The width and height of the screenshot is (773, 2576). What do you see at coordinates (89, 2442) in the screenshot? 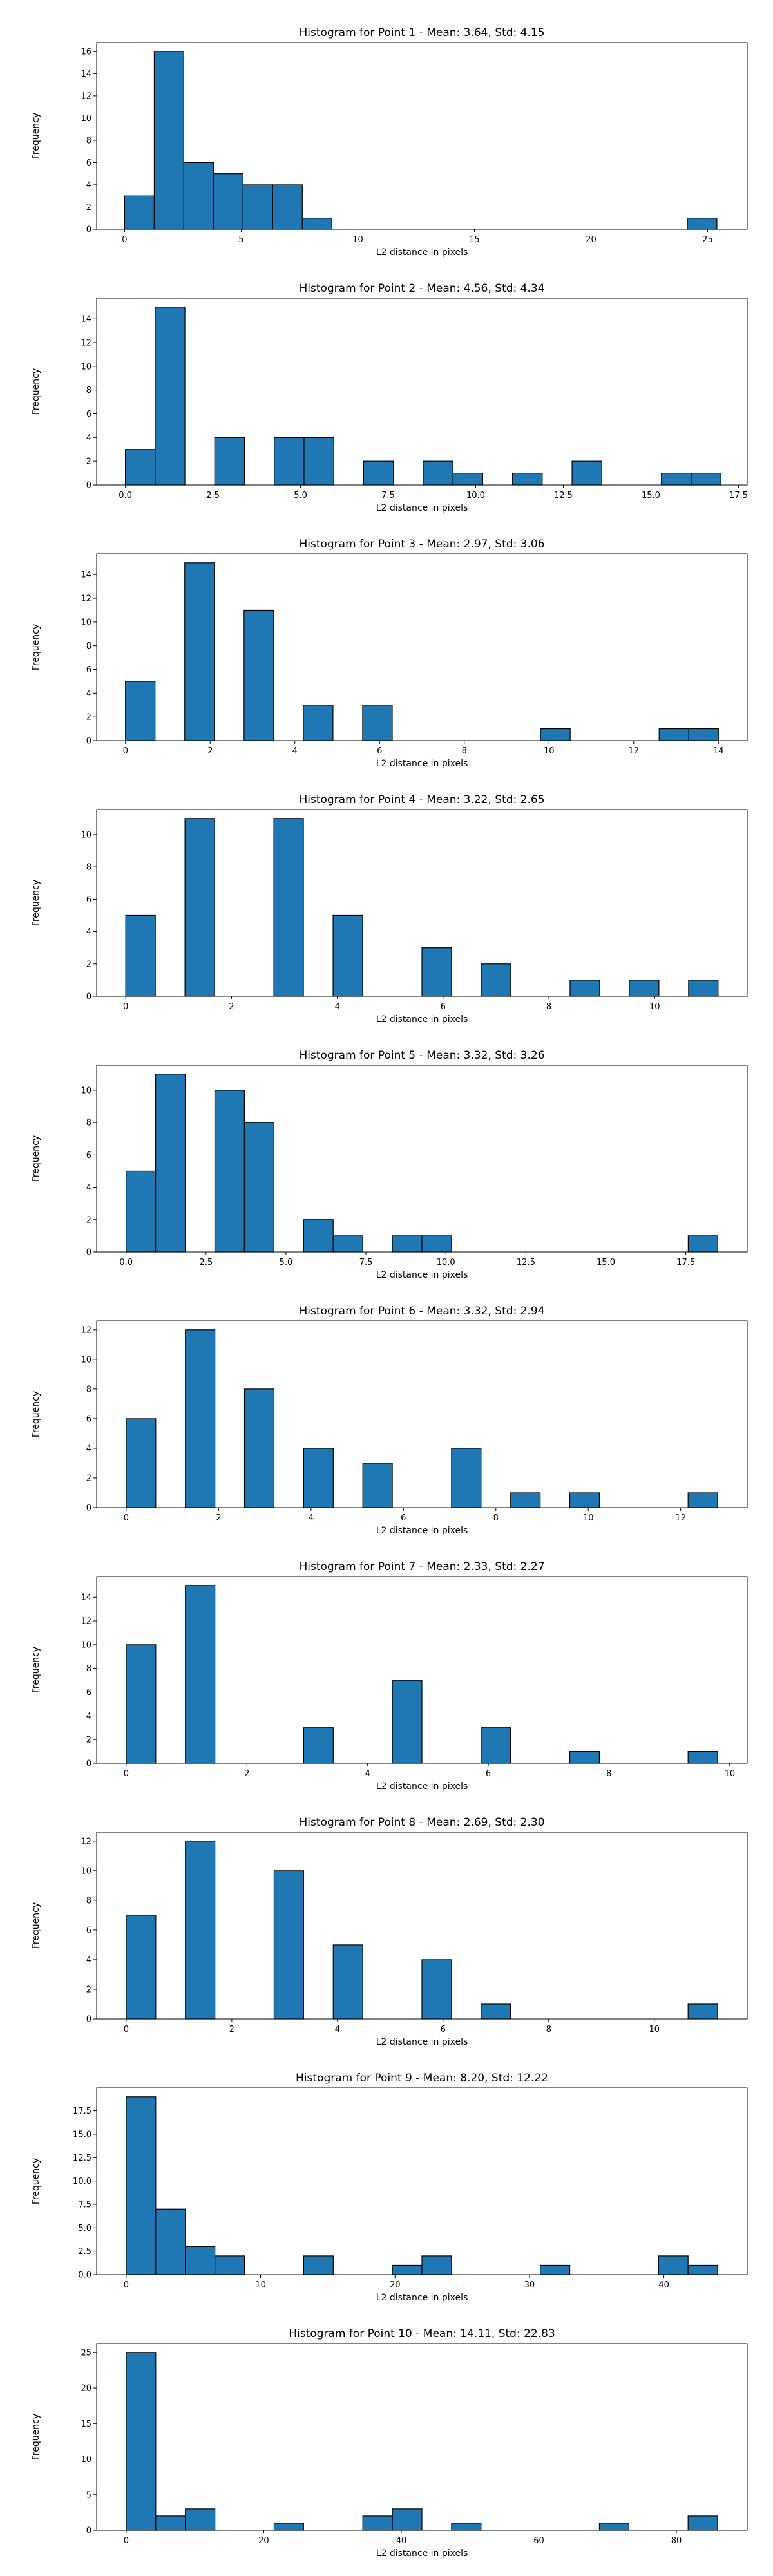
I see `y-axis-ticks: 0 5 10 15 20 25` at bounding box center [89, 2442].